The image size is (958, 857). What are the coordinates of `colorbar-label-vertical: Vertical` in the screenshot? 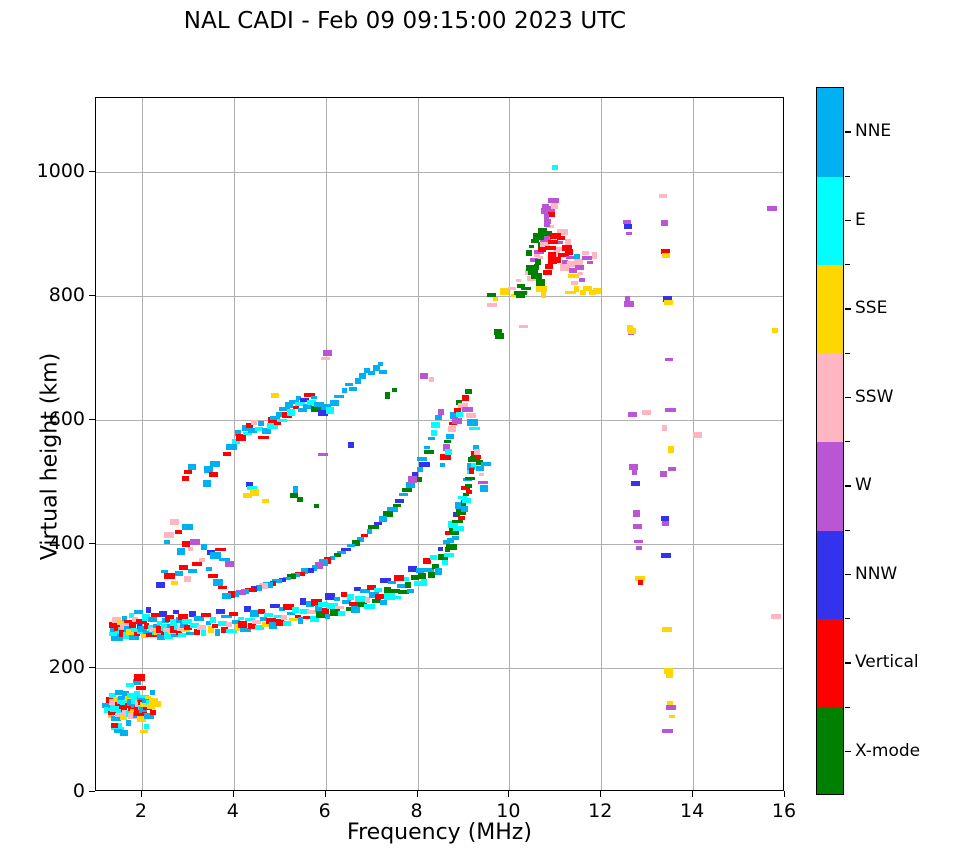 It's located at (887, 662).